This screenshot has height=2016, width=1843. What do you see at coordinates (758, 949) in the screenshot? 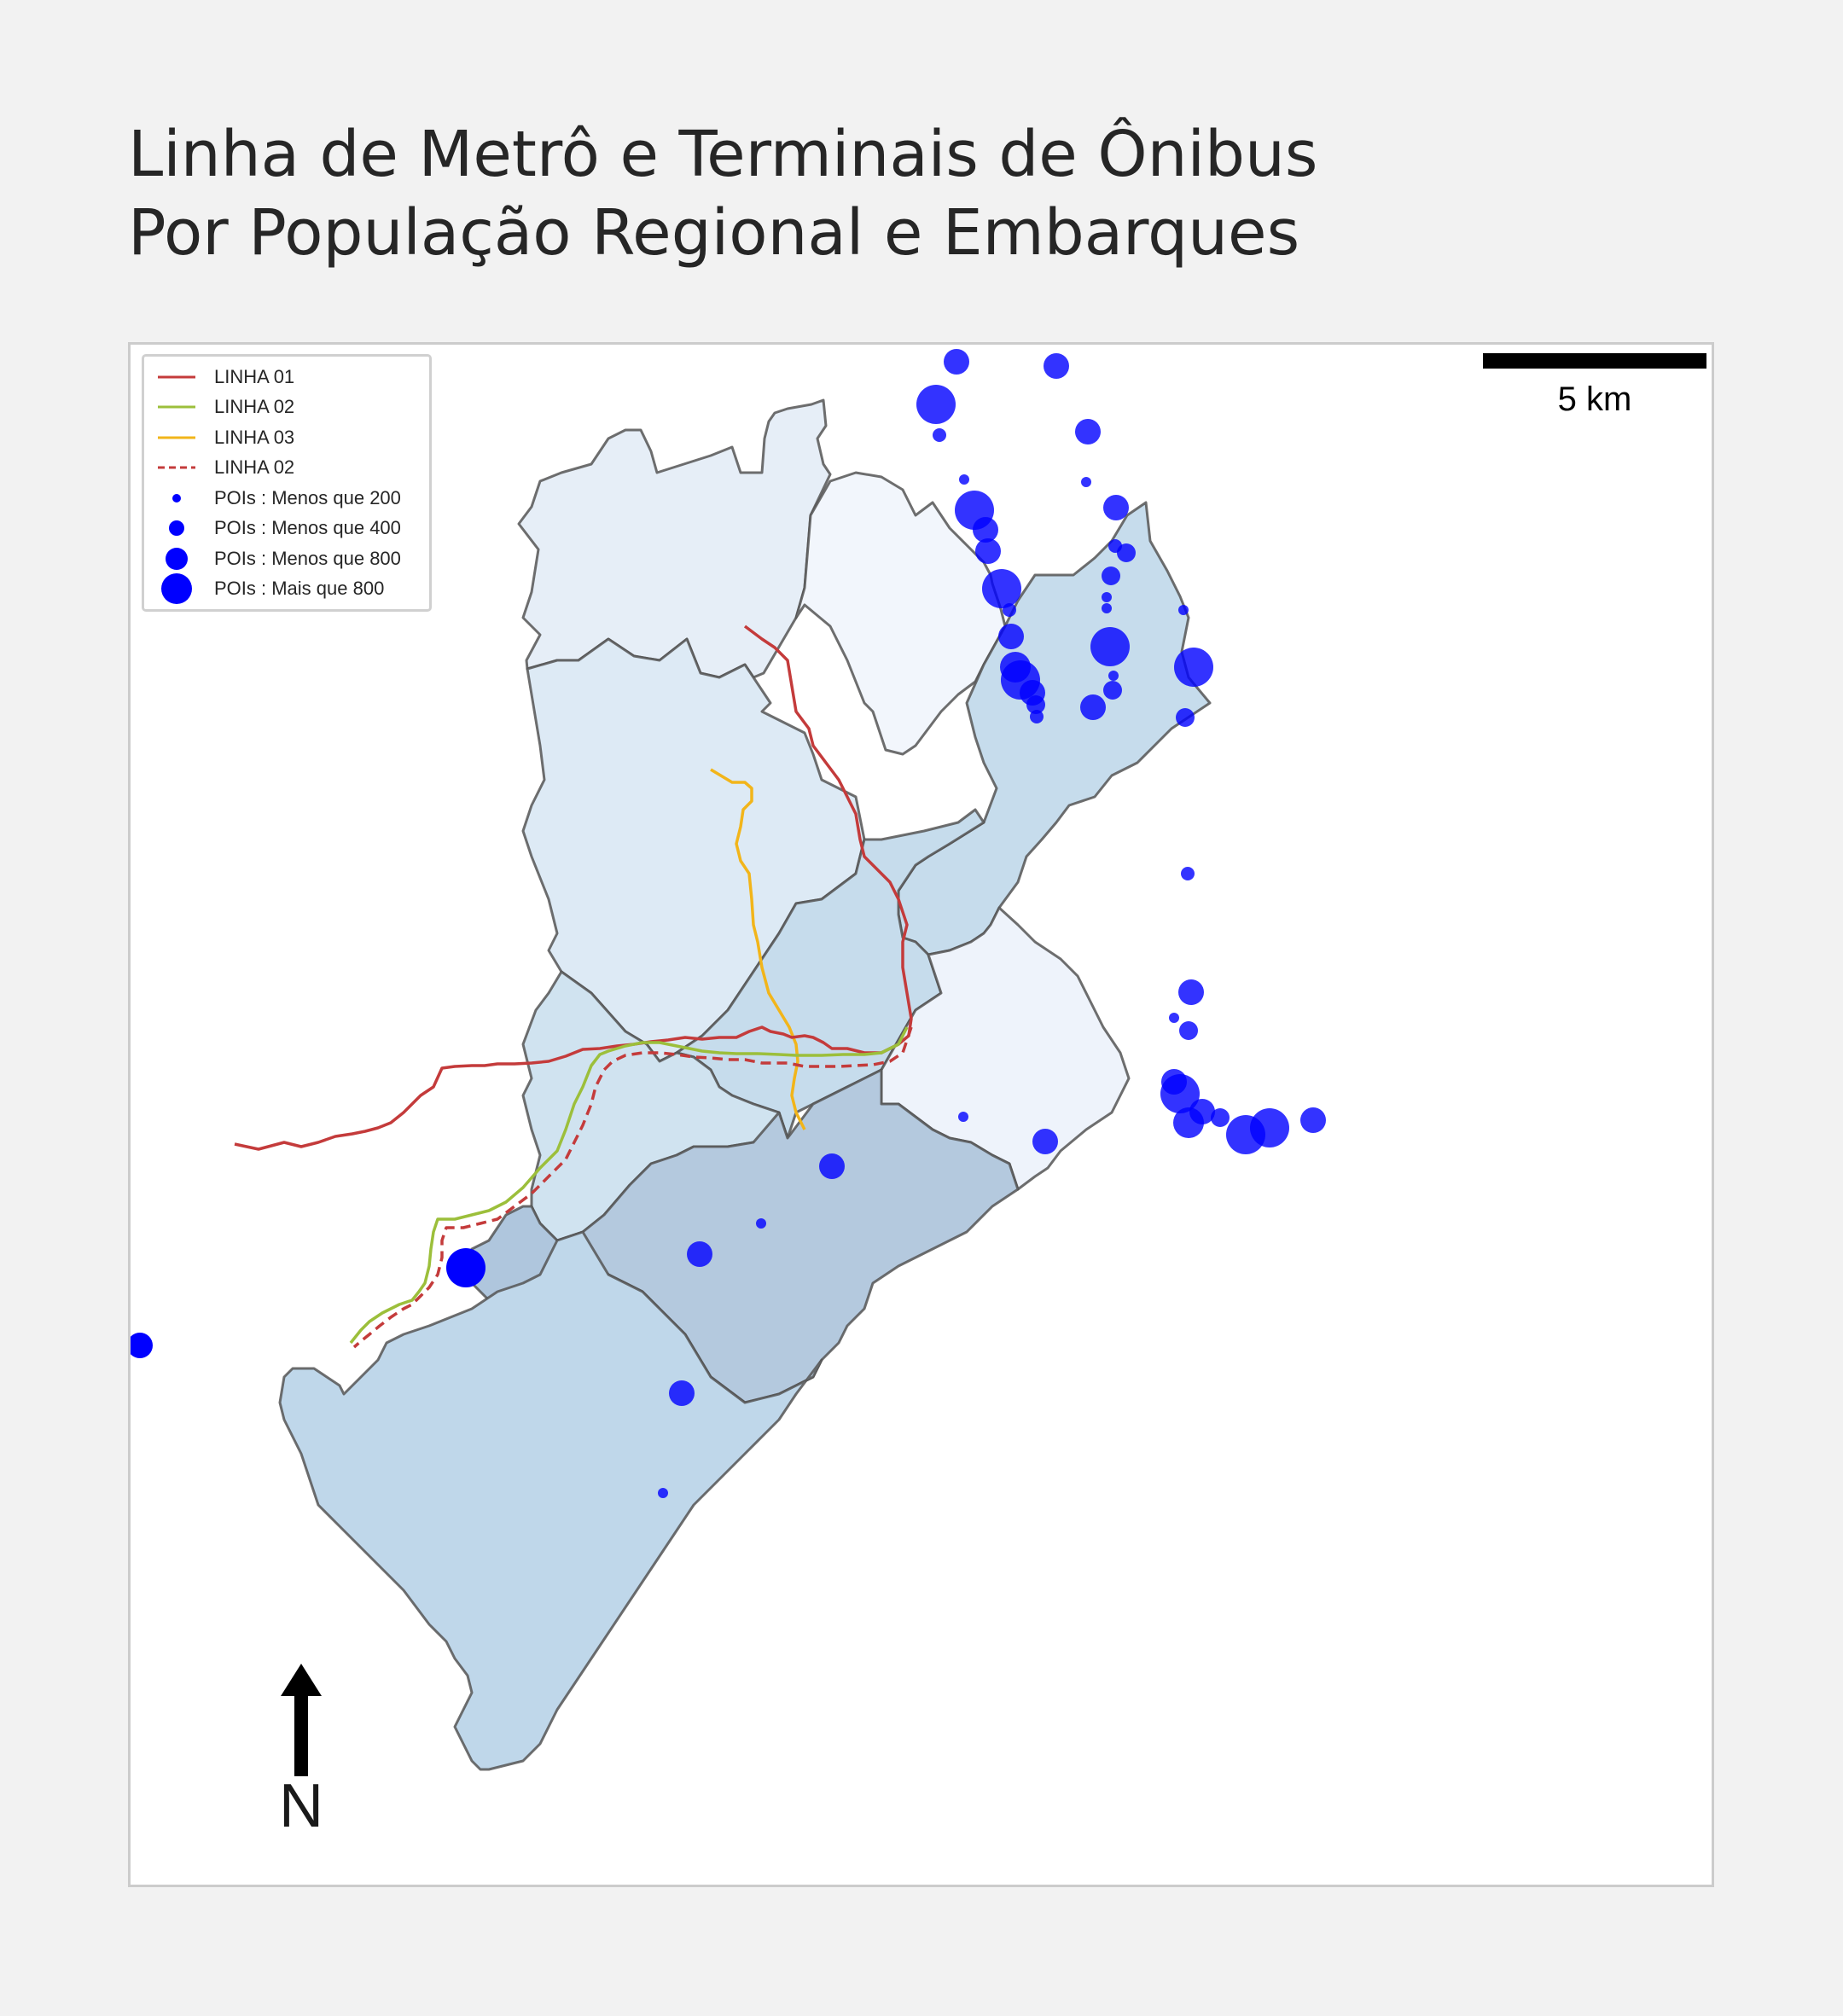
I see `linha-03-line` at bounding box center [758, 949].